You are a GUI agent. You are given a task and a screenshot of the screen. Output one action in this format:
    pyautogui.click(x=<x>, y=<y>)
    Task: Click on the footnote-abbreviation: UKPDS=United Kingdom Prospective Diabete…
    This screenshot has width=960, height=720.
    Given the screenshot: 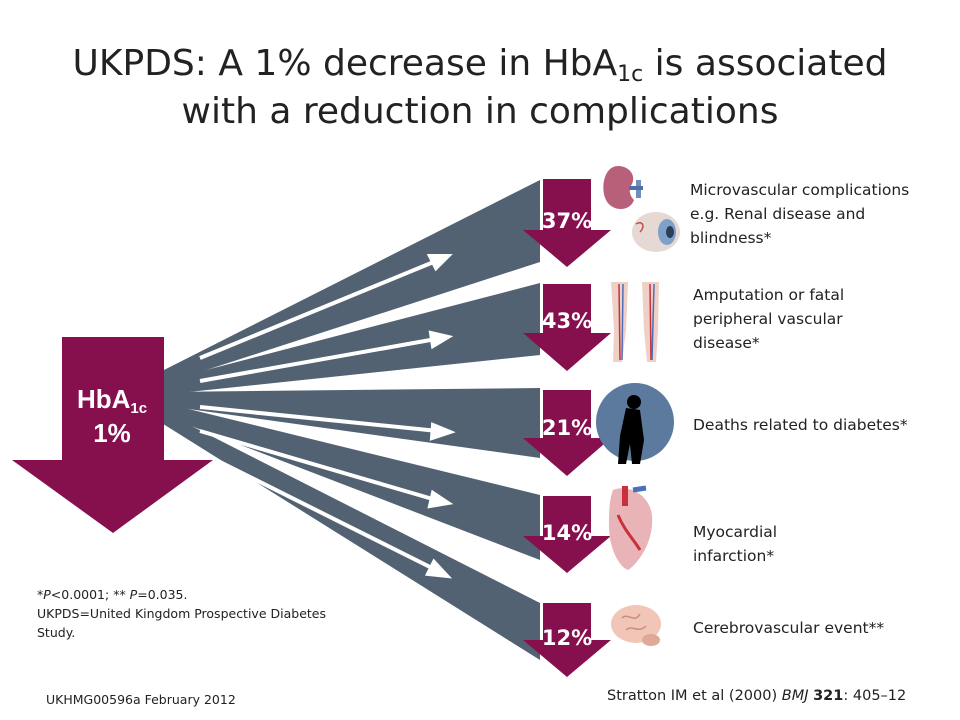 What is the action you would take?
    pyautogui.click(x=181, y=613)
    